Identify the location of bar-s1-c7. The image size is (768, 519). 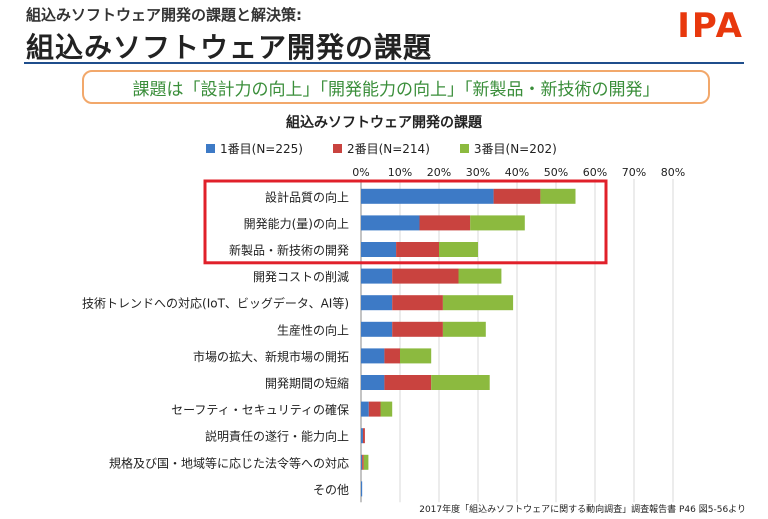
(373, 382).